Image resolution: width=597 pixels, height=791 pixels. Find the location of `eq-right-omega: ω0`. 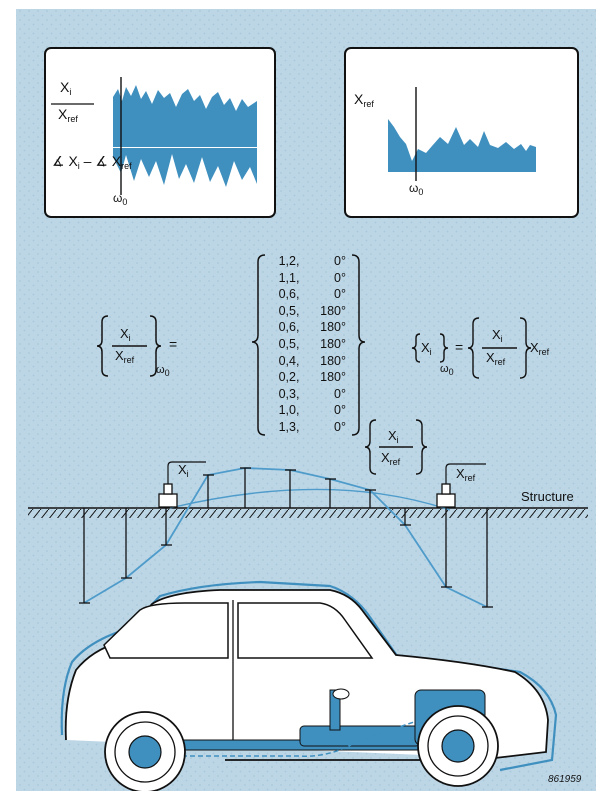

eq-right-omega: ω0 is located at coordinates (447, 370).